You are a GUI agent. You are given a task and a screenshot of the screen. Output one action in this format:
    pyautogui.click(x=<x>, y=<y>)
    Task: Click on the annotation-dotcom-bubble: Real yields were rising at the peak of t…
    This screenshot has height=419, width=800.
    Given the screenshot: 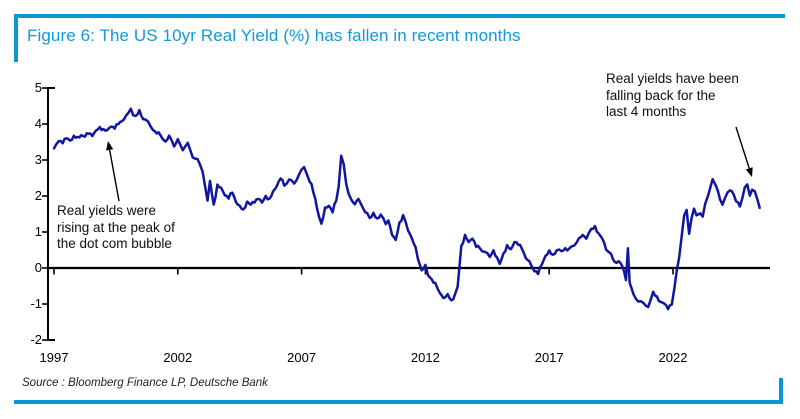 What is the action you would take?
    pyautogui.click(x=116, y=228)
    